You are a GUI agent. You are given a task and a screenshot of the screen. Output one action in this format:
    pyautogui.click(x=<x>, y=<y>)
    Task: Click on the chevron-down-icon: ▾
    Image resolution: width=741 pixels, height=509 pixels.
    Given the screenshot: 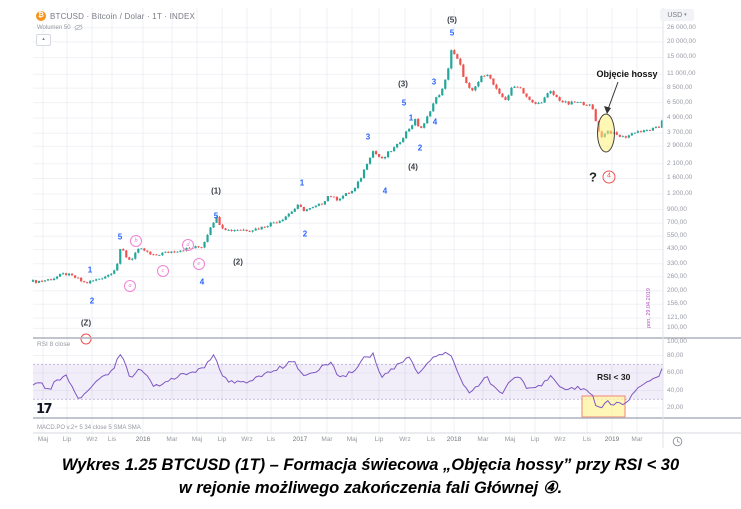 What is the action you would take?
    pyautogui.click(x=685, y=15)
    